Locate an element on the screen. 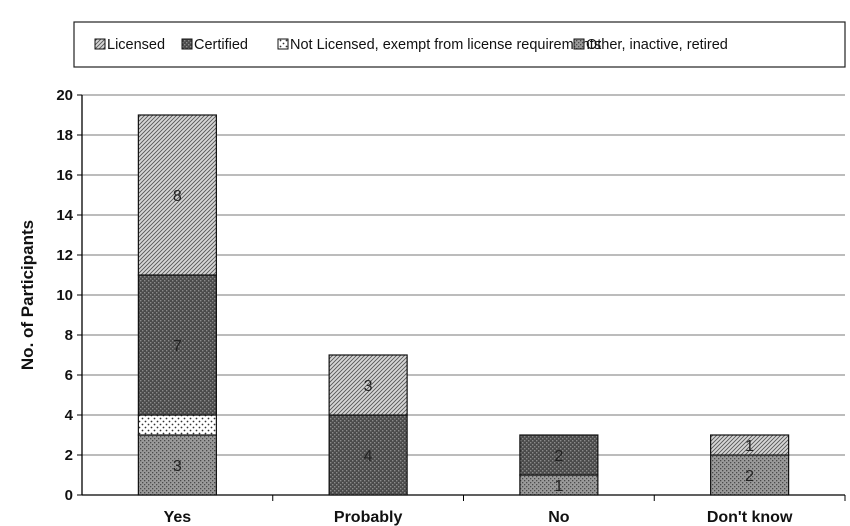 The height and width of the screenshot is (526, 850). data-label: 7 is located at coordinates (177, 346).